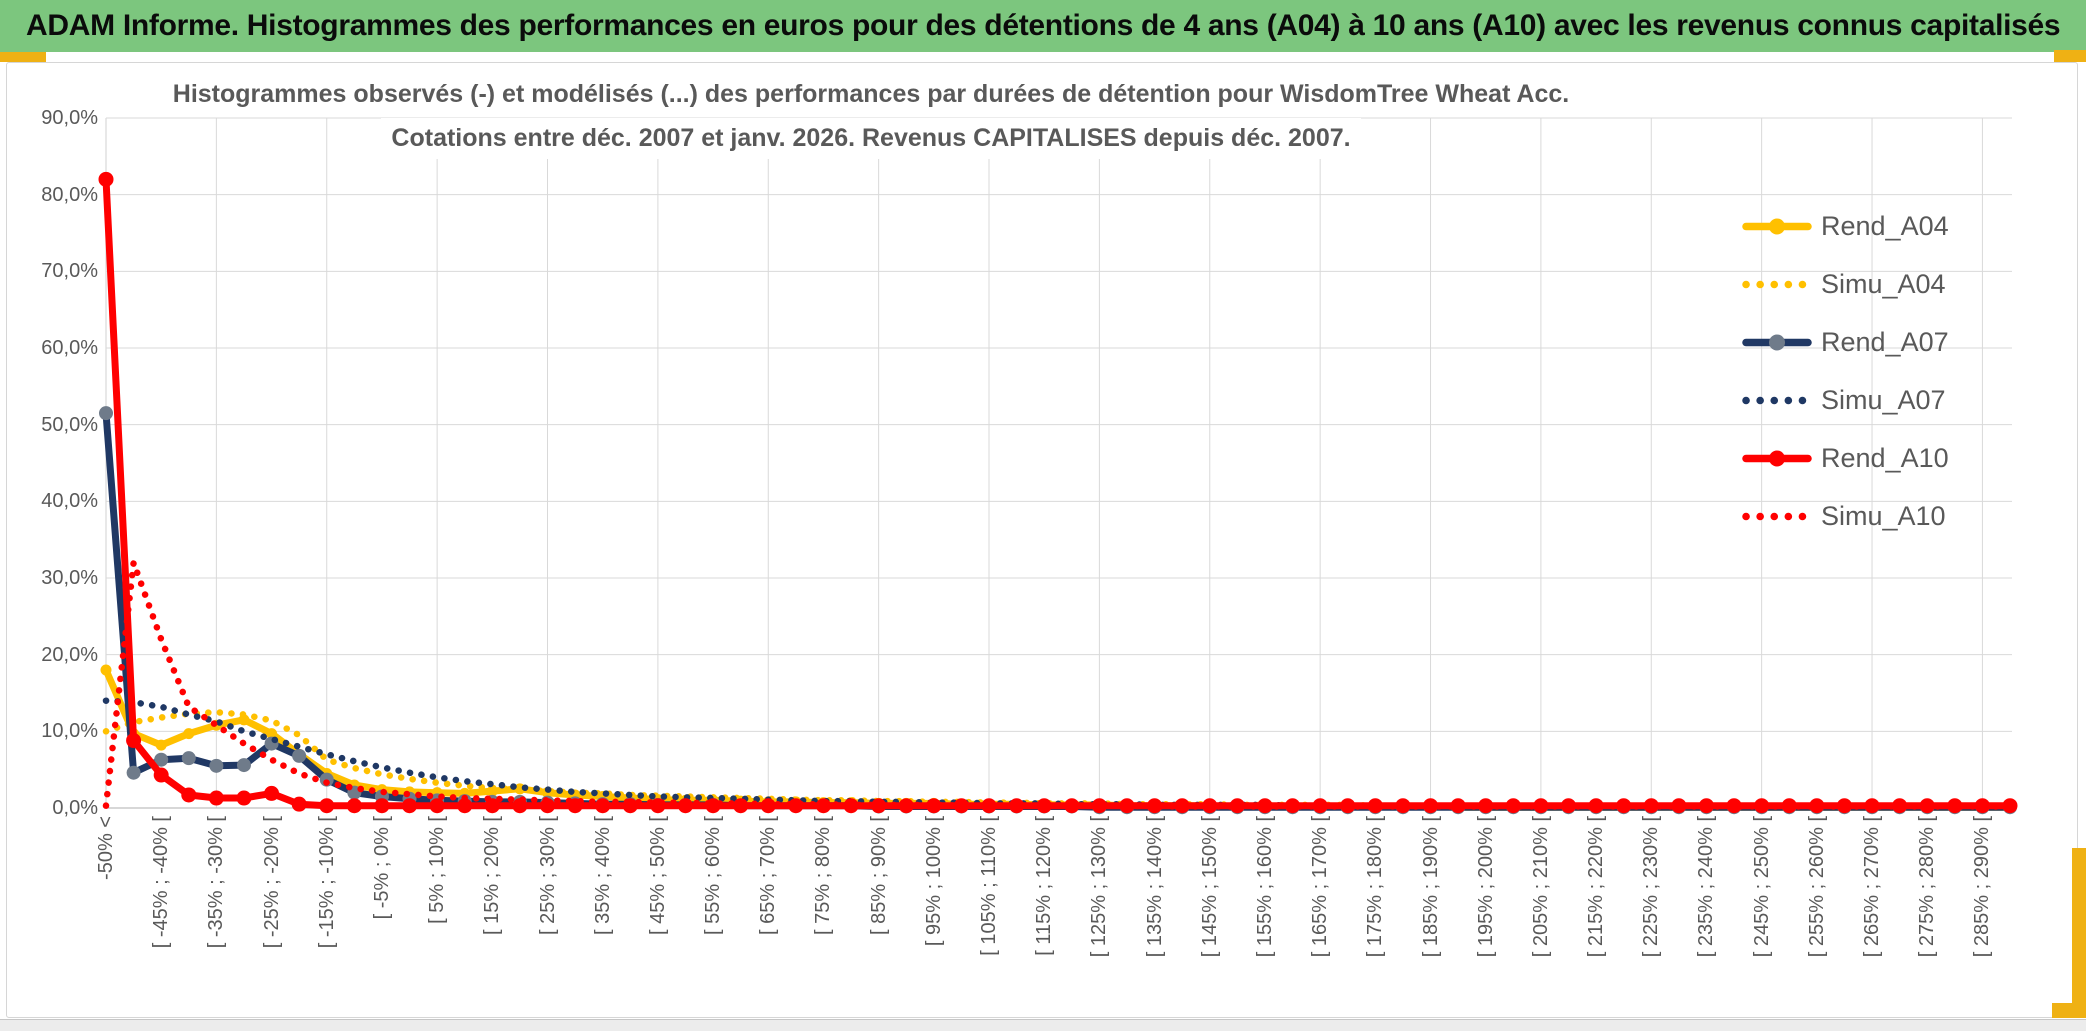 Image resolution: width=2086 pixels, height=1031 pixels. Describe the element at coordinates (437, 870) in the screenshot. I see `x-tick-label: [ 5% ; 10% [` at that location.